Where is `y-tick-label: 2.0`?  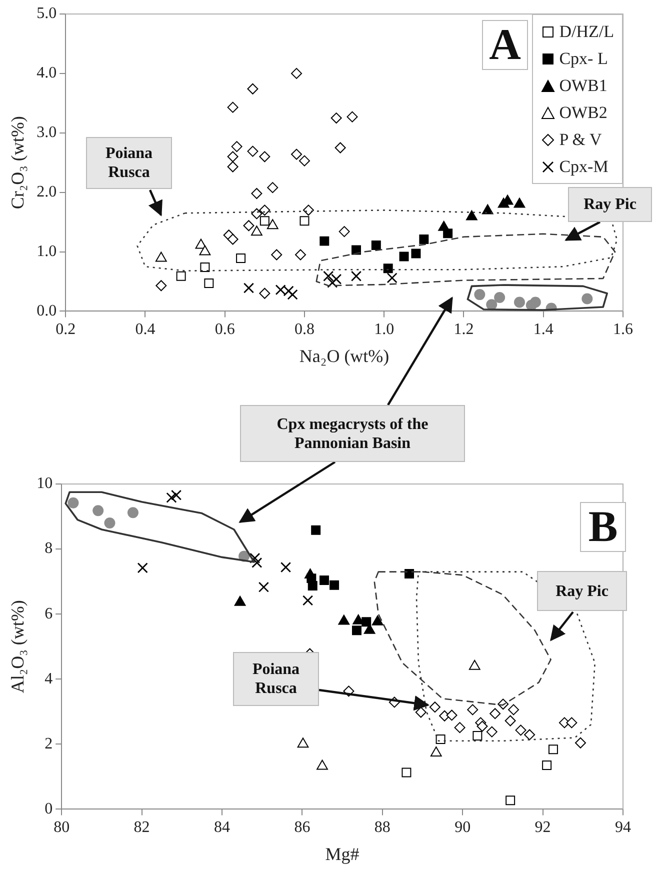 y-tick-label: 2.0 is located at coordinates (46, 192).